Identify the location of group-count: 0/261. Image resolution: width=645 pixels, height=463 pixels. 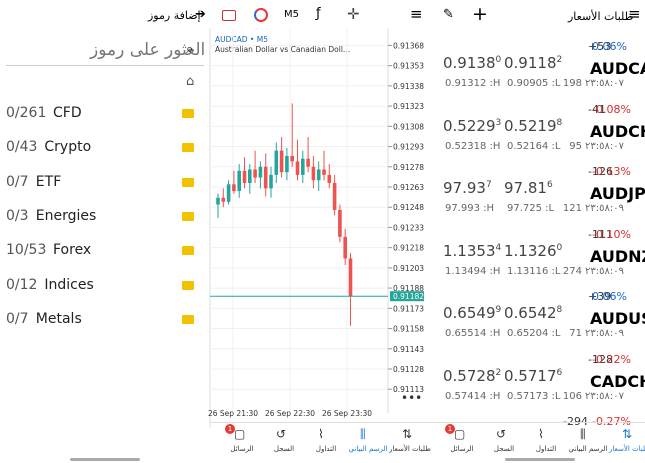
(26, 113).